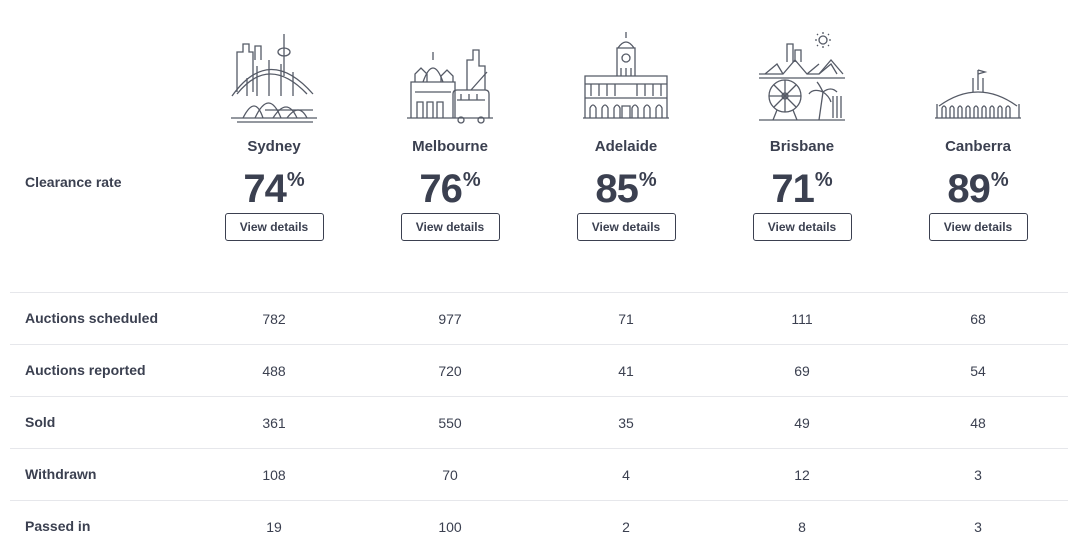 The image size is (1080, 560). What do you see at coordinates (616, 189) in the screenshot?
I see `rate-number: 85` at bounding box center [616, 189].